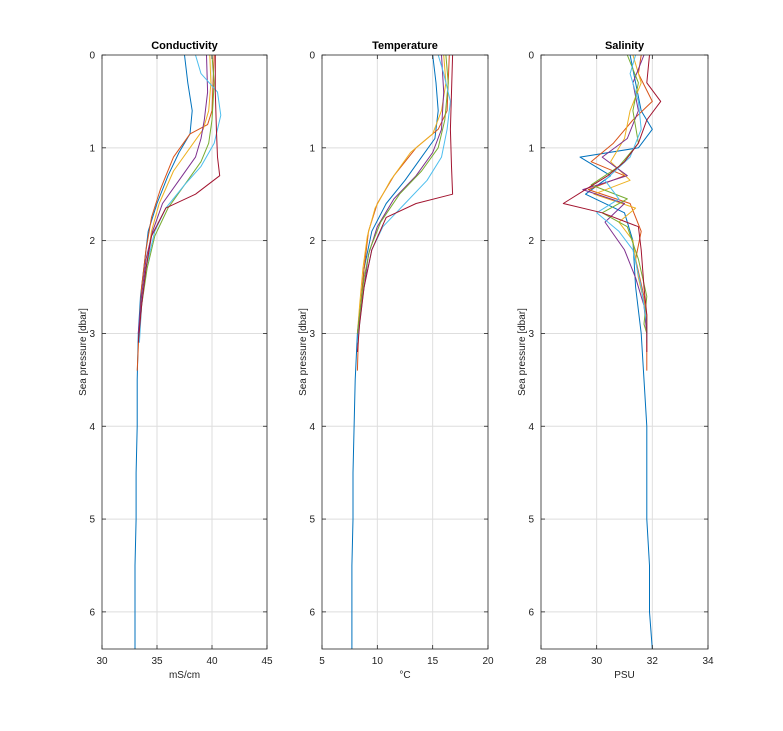  Describe the element at coordinates (184, 46) in the screenshot. I see `chart-title: Conductivity` at that location.